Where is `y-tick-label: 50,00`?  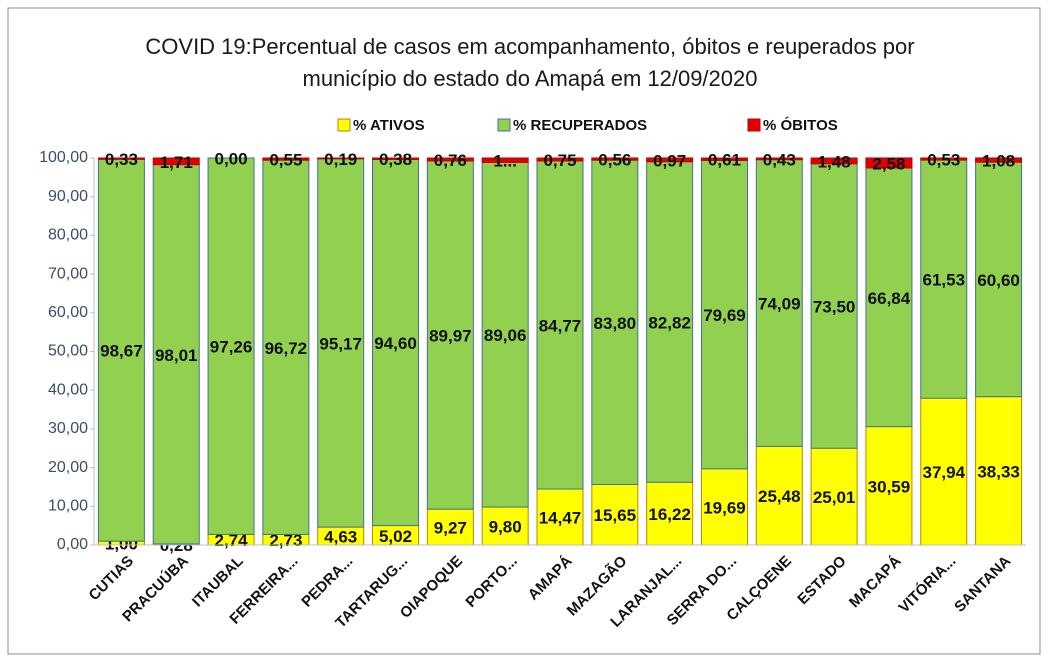 y-tick-label: 50,00 is located at coordinates (68, 351).